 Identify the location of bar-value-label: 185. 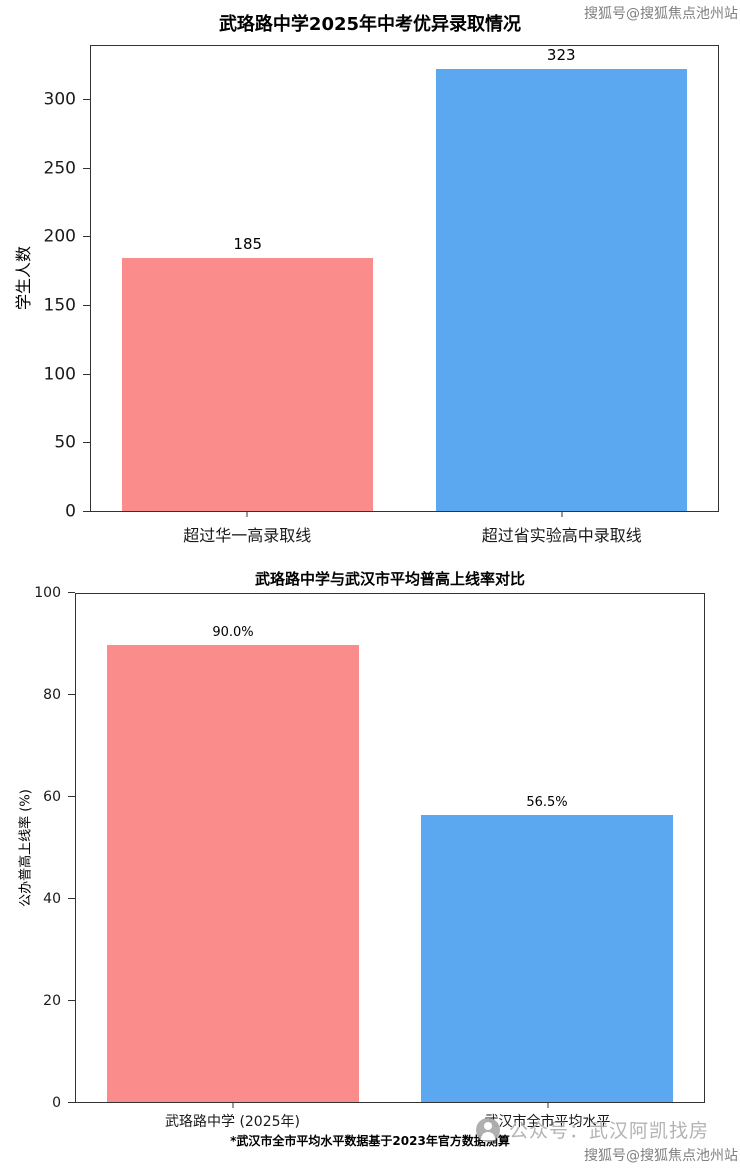
(248, 244).